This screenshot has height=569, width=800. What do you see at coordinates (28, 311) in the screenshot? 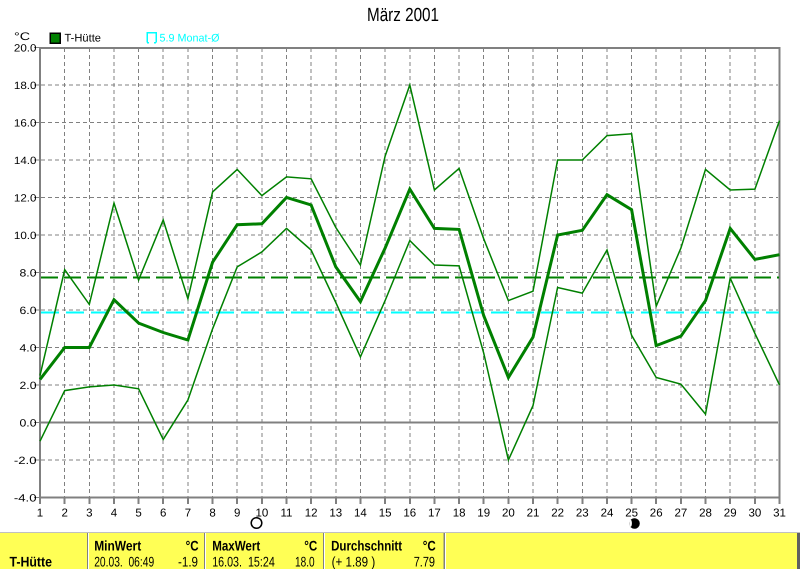
I see `svg-text: 6.0` at bounding box center [28, 311].